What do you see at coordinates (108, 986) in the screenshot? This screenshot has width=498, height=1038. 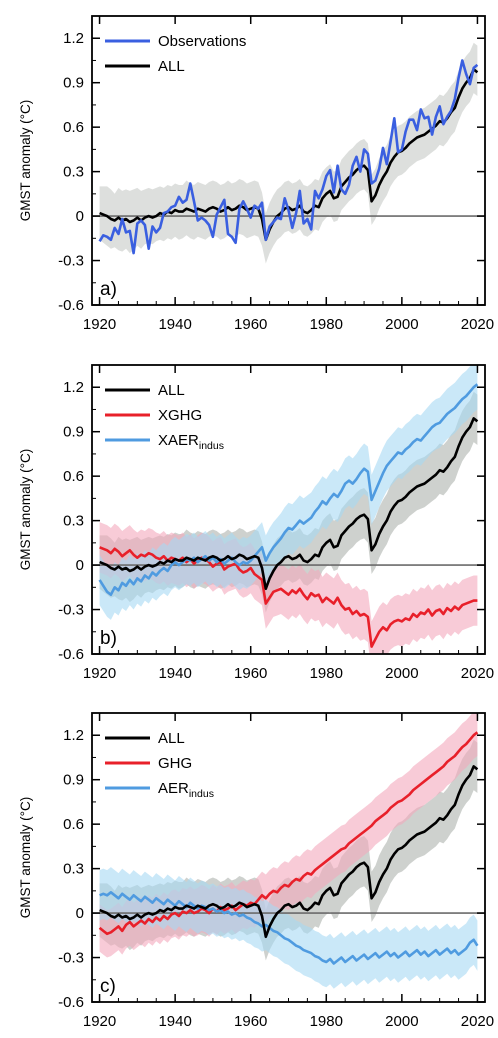 I see `panel-label: c)` at bounding box center [108, 986].